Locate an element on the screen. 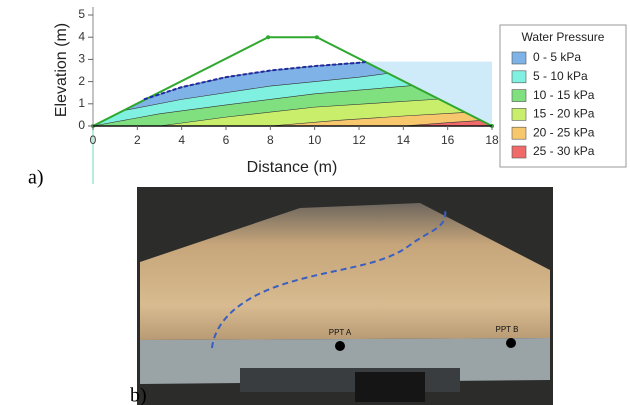 The image size is (630, 405). legend-label: 15 - 20 kPa is located at coordinates (564, 114).